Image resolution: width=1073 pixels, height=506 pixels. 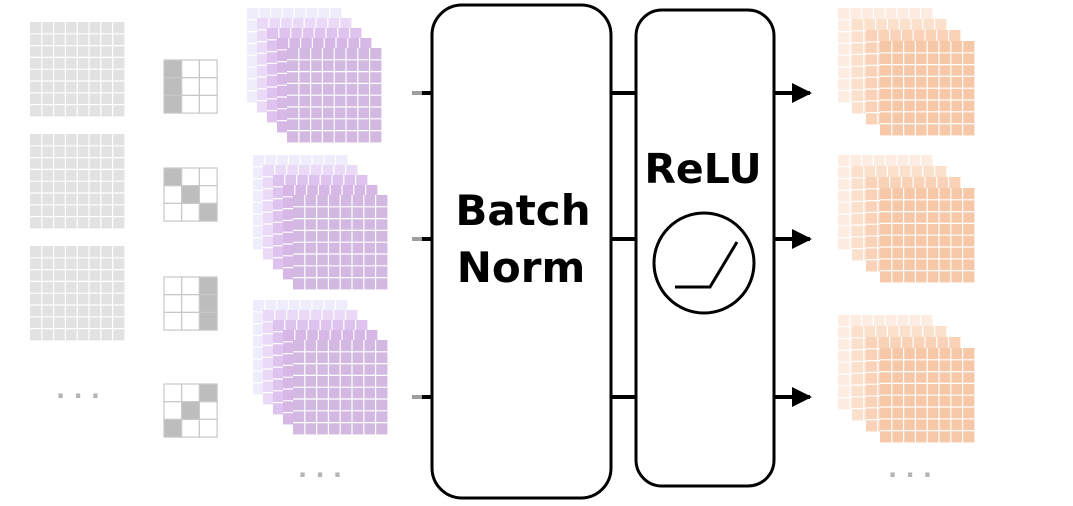 What do you see at coordinates (190, 248) in the screenshot?
I see `convolution-kernels` at bounding box center [190, 248].